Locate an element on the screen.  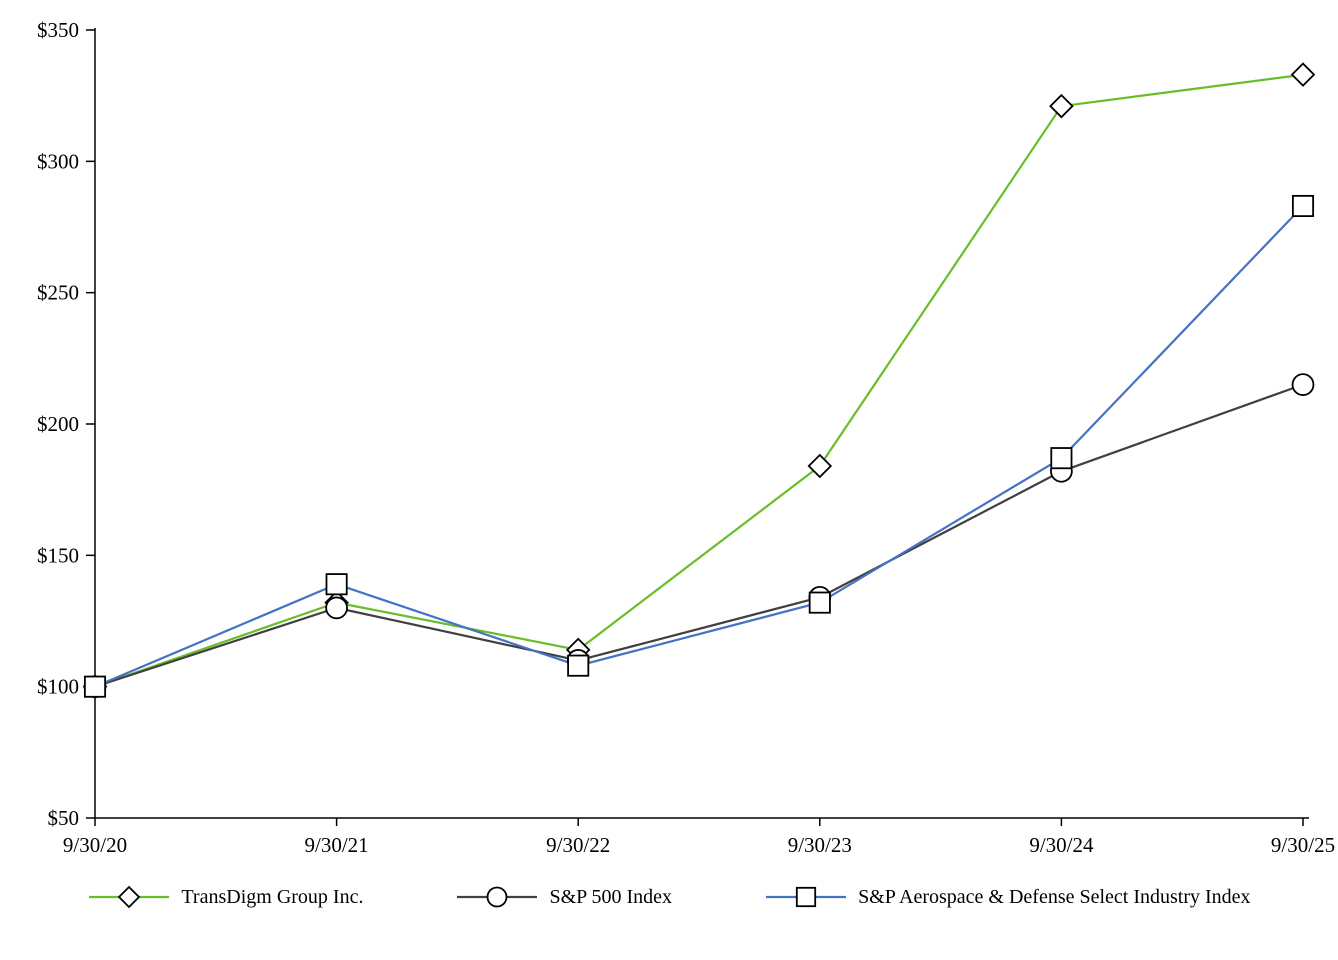
y-tick-label: $300 is located at coordinates (58, 161).